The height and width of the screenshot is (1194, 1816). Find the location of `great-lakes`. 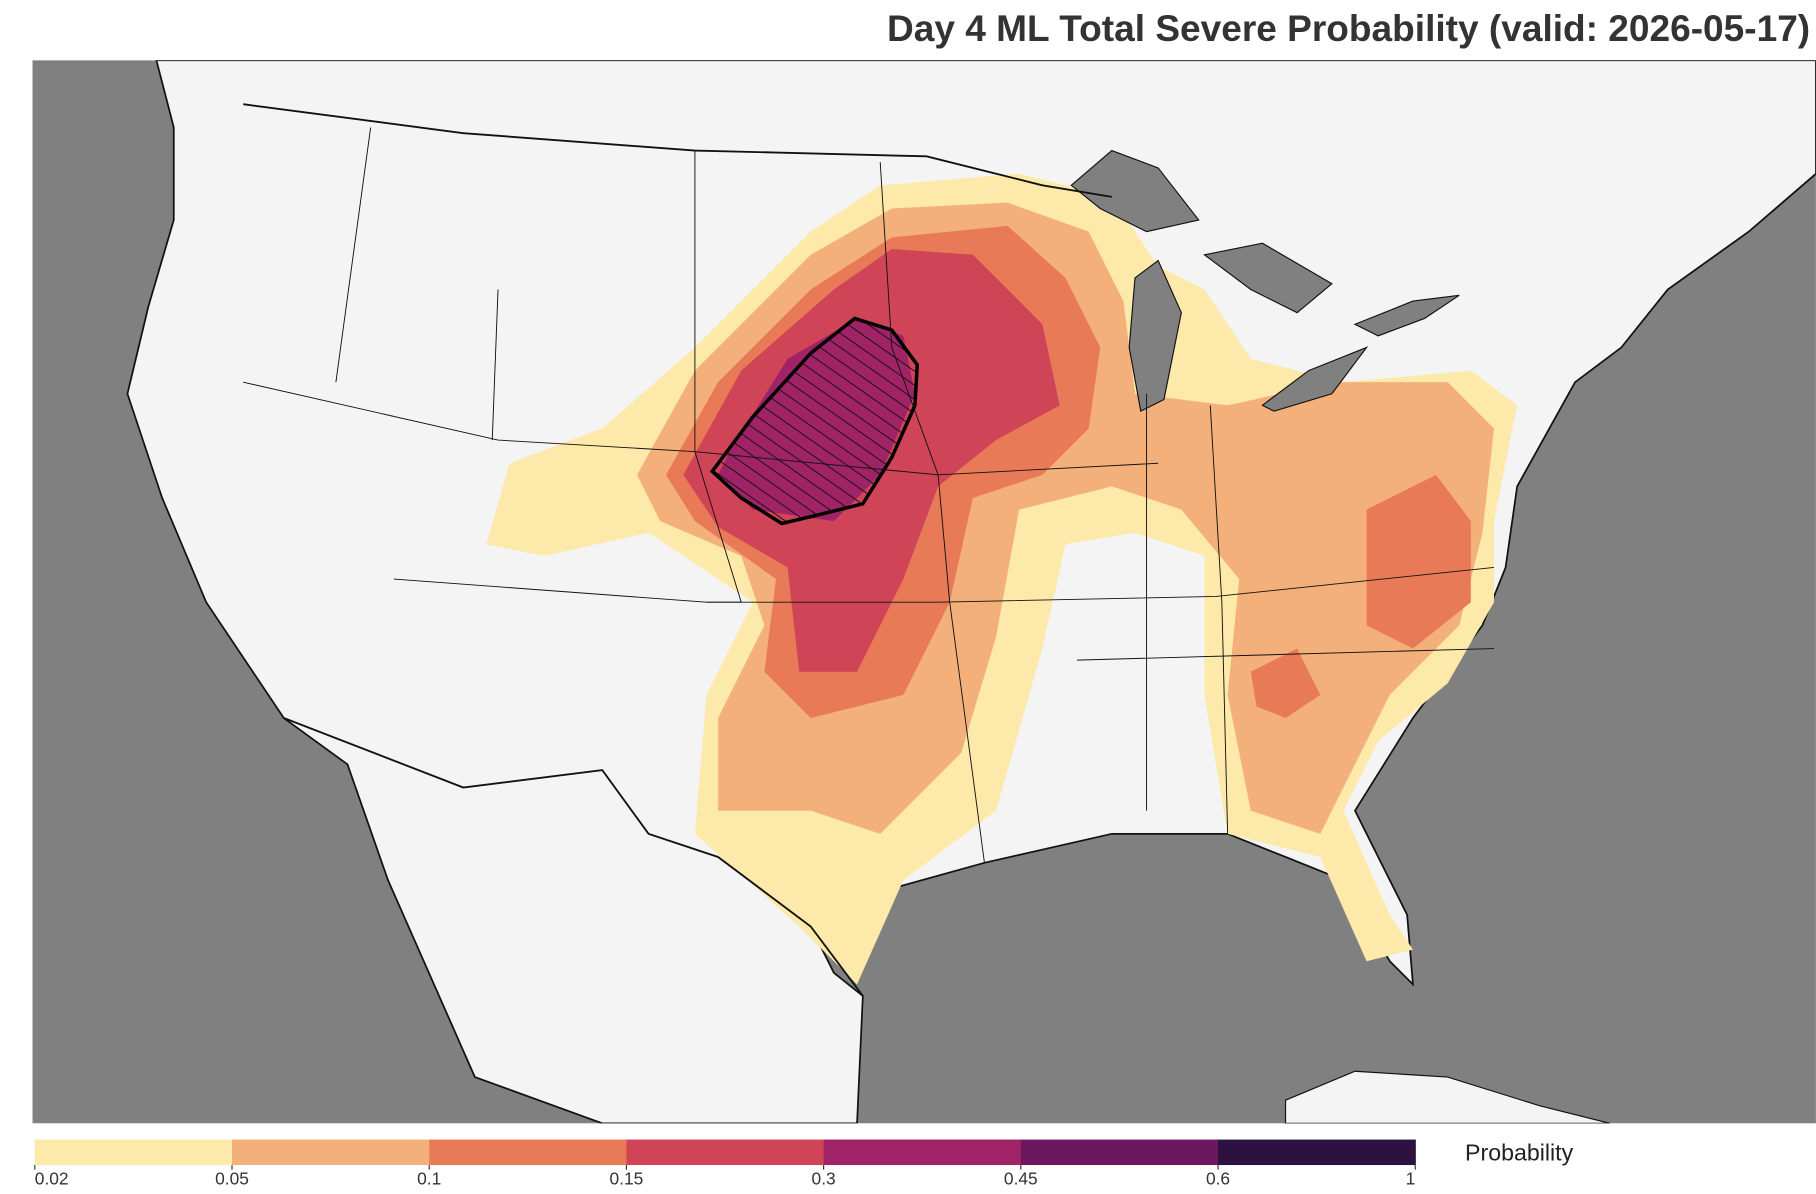

great-lakes is located at coordinates (1265, 280).